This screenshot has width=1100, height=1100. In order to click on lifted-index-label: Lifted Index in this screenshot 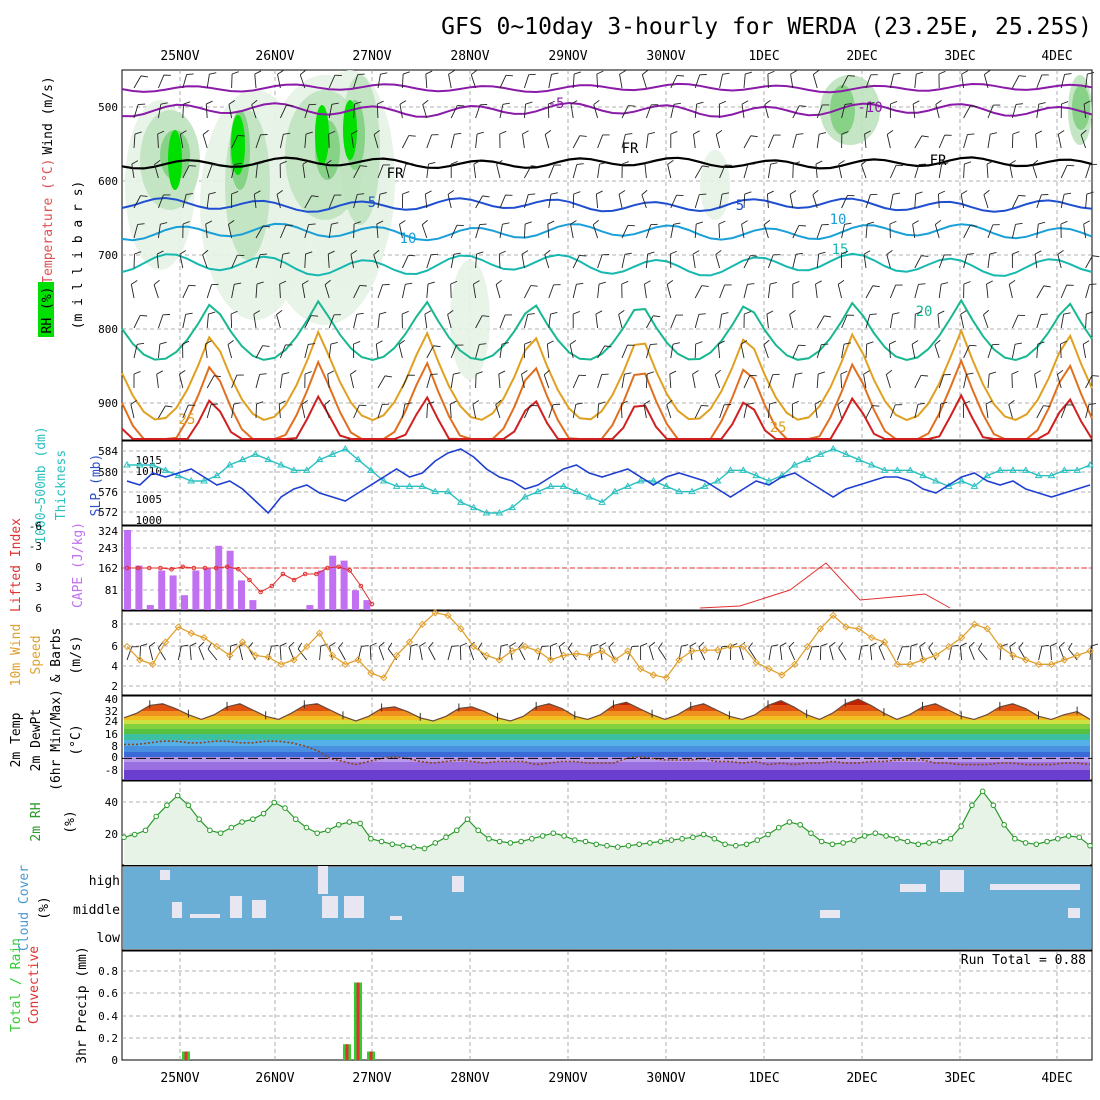, I will do `click(16, 565)`.